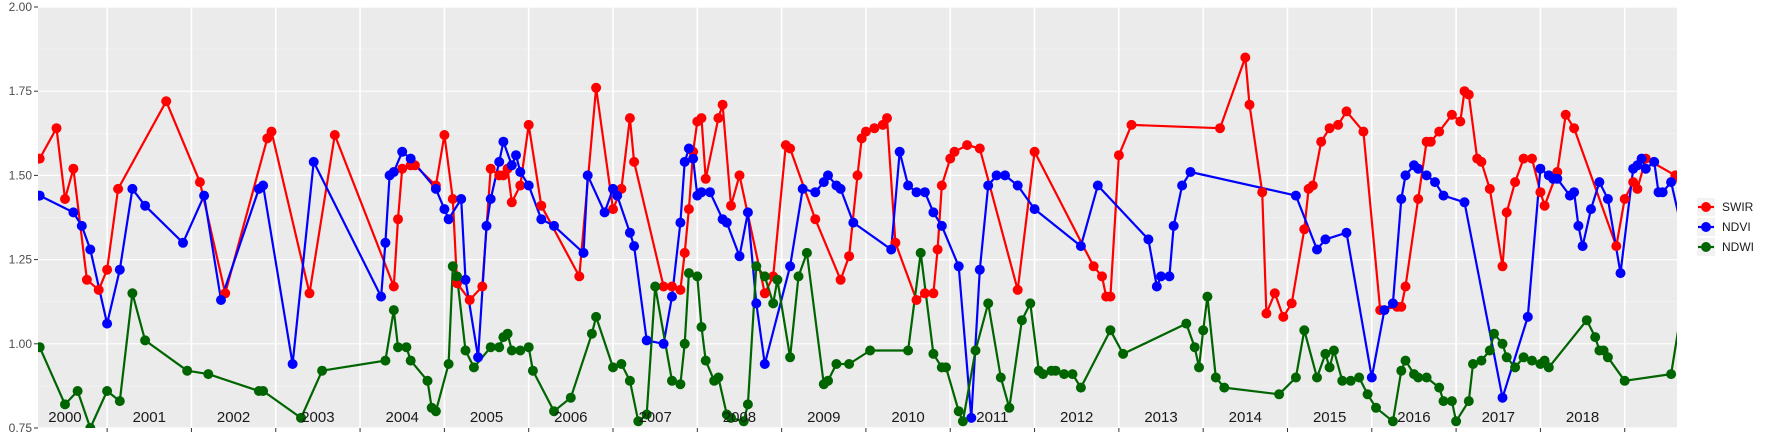 Image resolution: width=1773 pixels, height=442 pixels. Describe the element at coordinates (23, 217) in the screenshot. I see `y-axis: 0.75 1.00 1.25 1.50 1.75 2.00` at that location.